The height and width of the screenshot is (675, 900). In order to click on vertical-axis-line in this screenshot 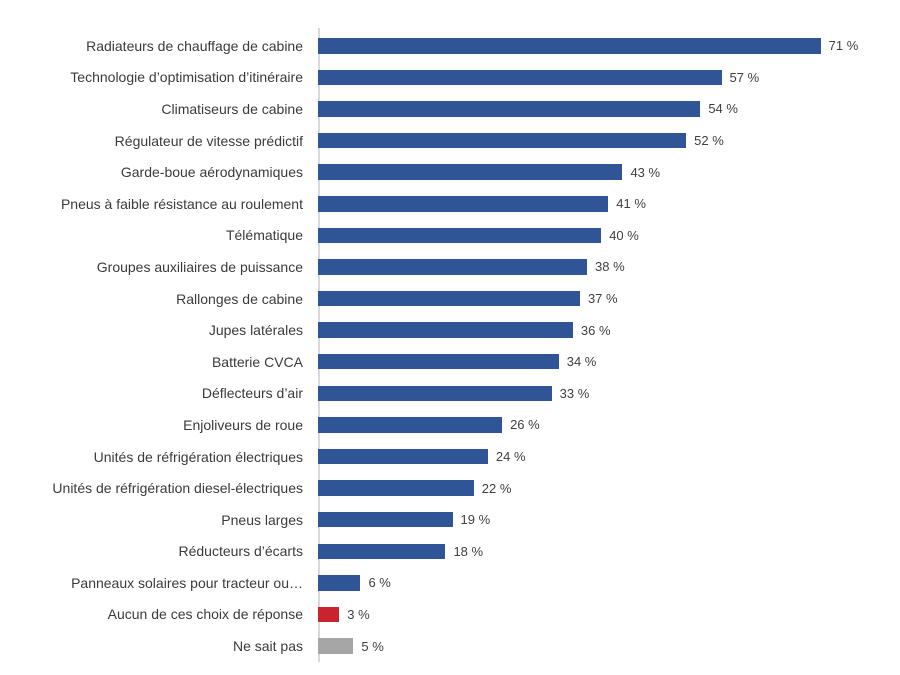, I will do `click(319, 345)`.